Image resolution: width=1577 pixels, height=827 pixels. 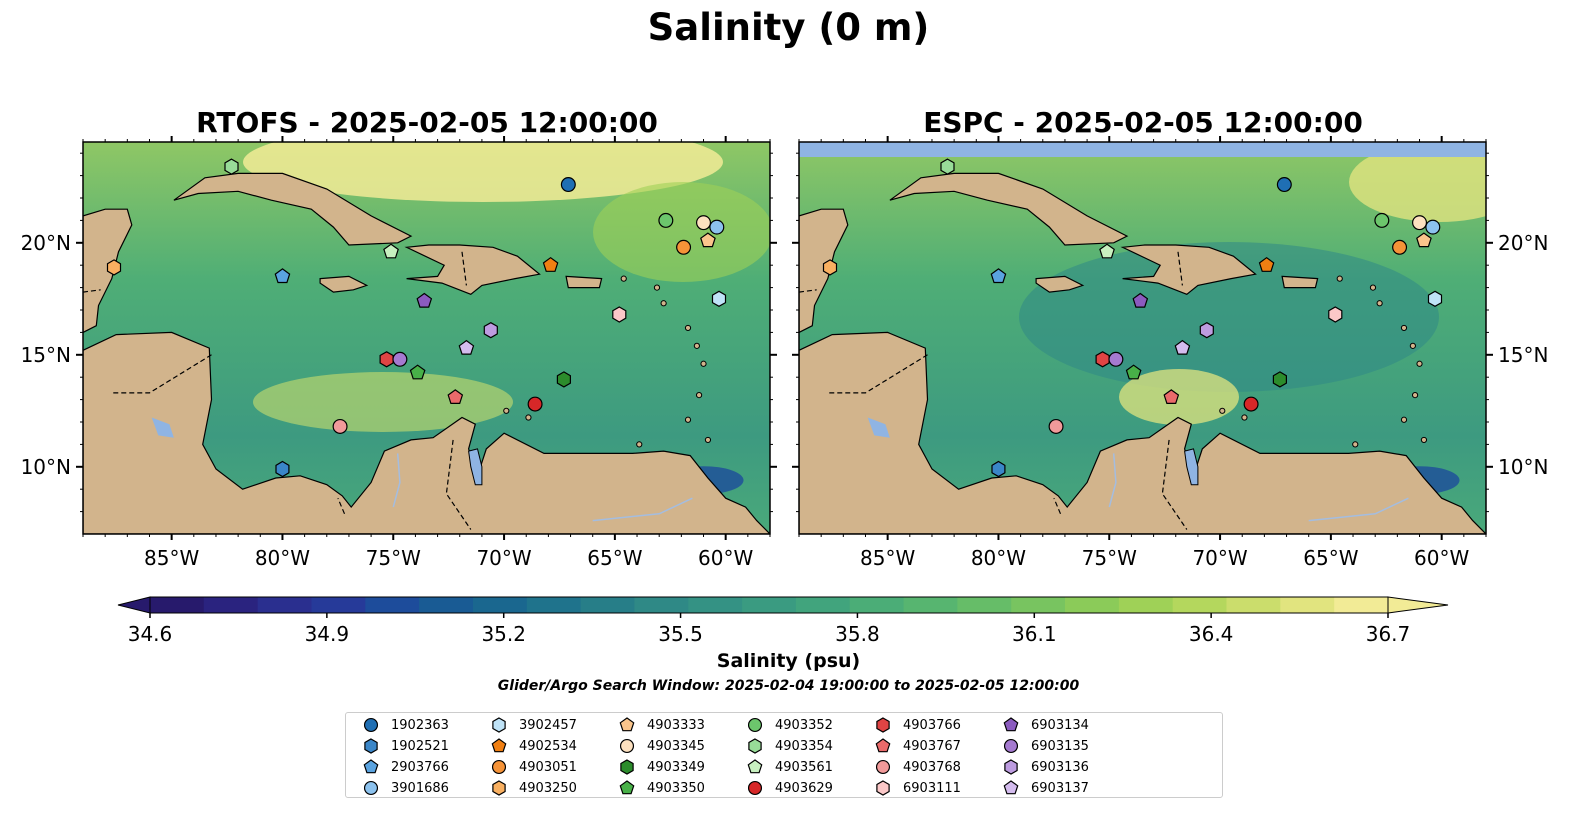 I want to click on colorbar-extend-low, so click(x=134, y=605).